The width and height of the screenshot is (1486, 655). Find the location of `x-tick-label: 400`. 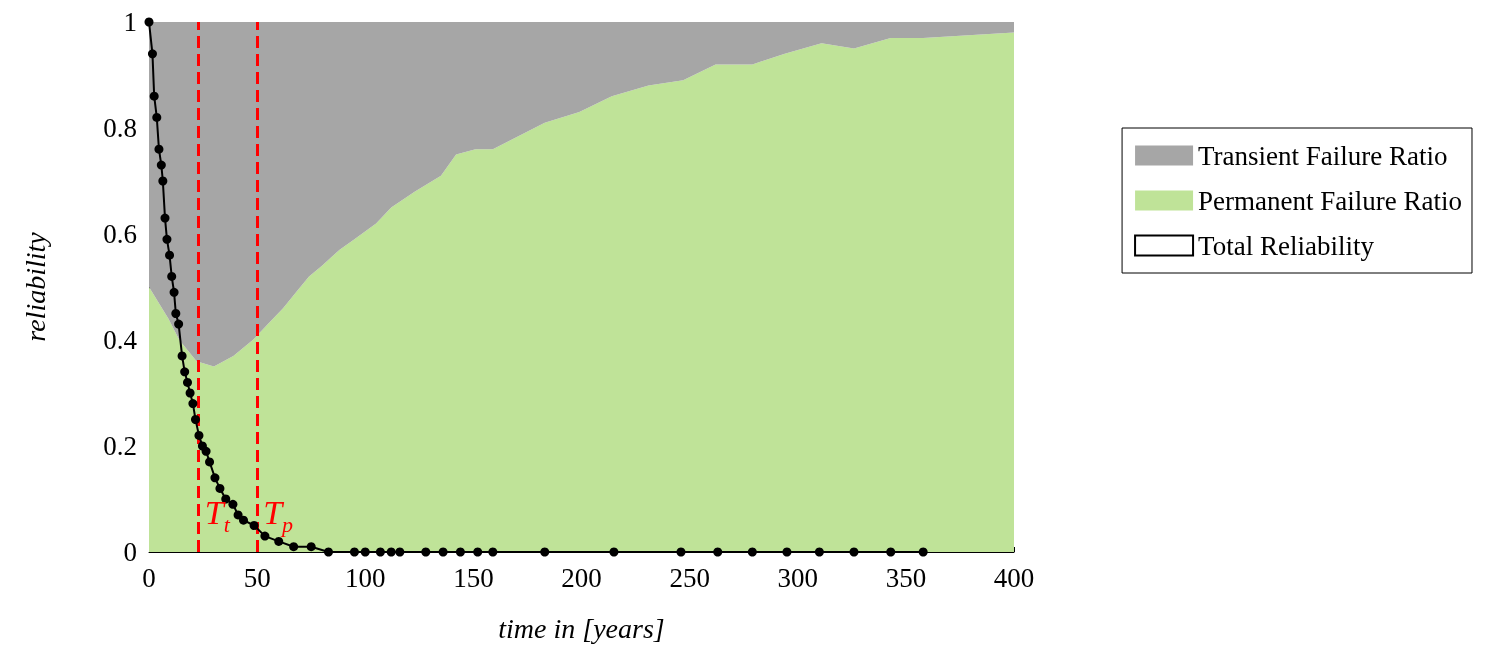

x-tick-label: 400 is located at coordinates (1014, 577).